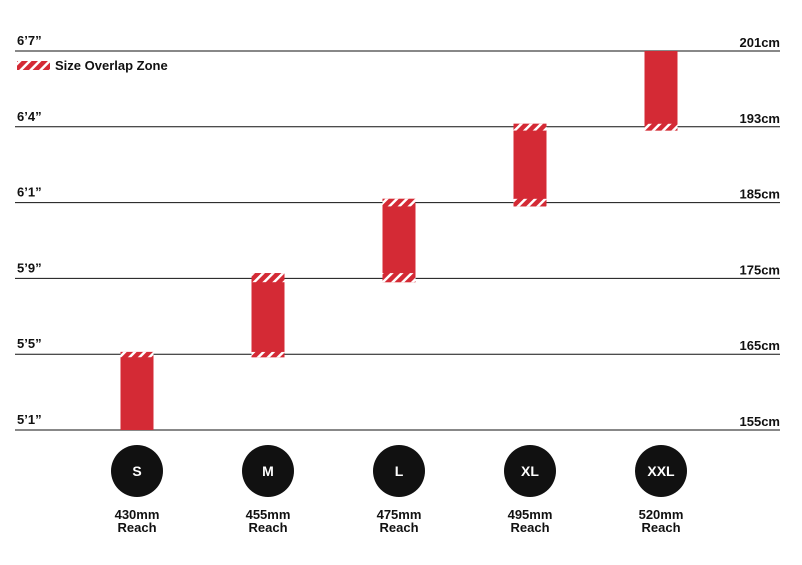  I want to click on y-tick-label: 5’1”, so click(29, 419).